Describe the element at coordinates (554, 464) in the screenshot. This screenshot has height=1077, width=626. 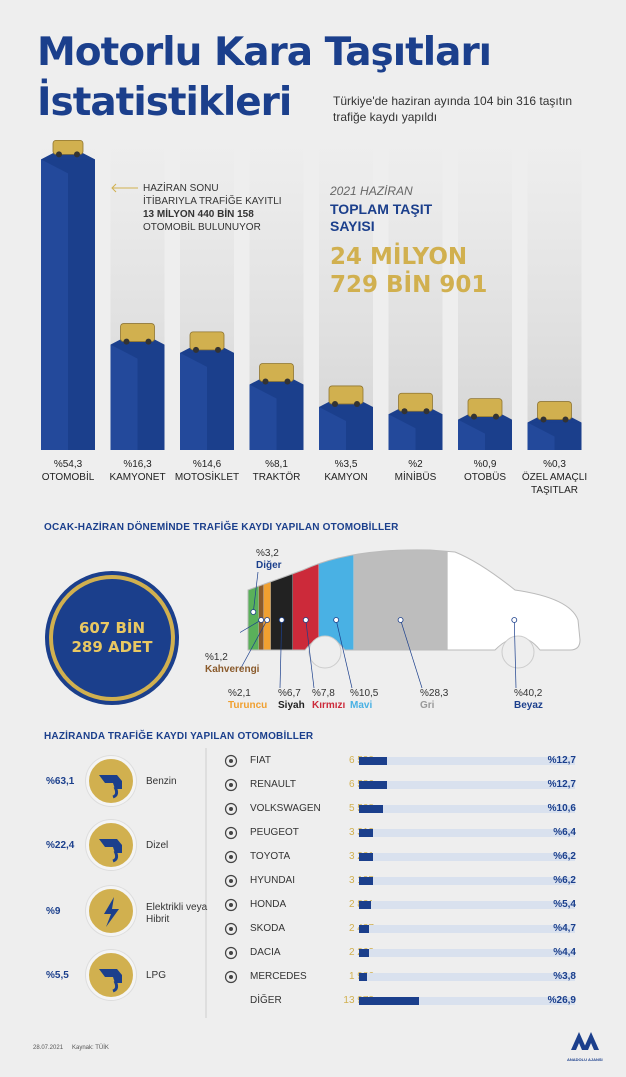
I see `bar-value-label: %0,3` at that location.